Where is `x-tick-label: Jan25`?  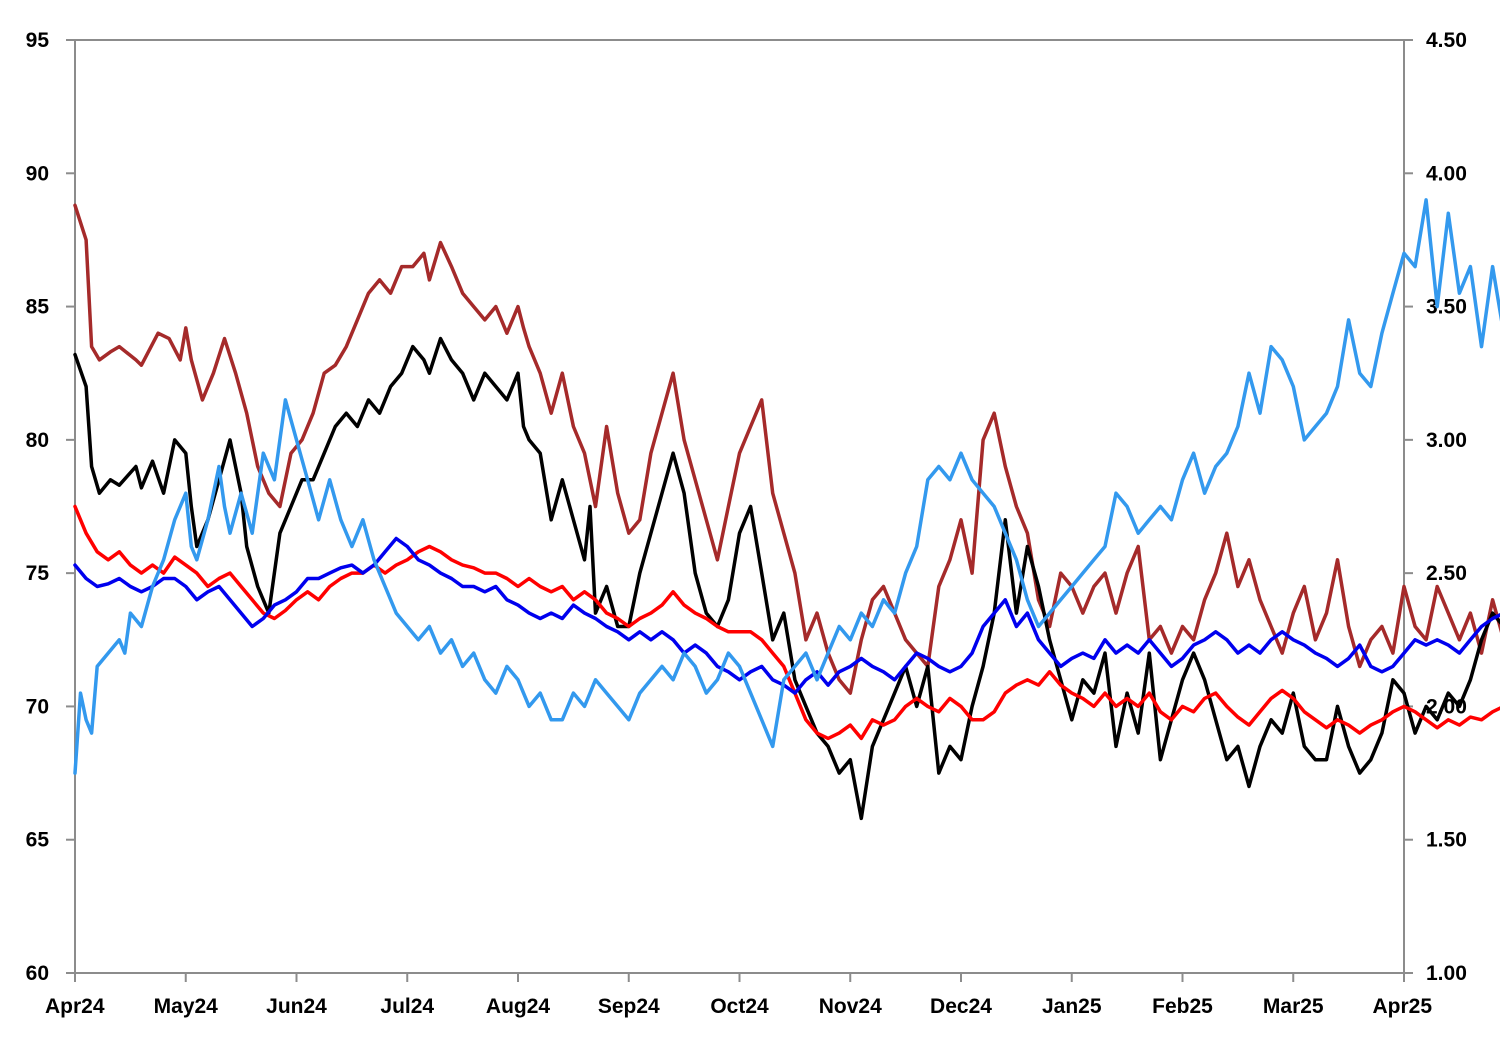
x-tick-label: Jan25 is located at coordinates (1072, 1006).